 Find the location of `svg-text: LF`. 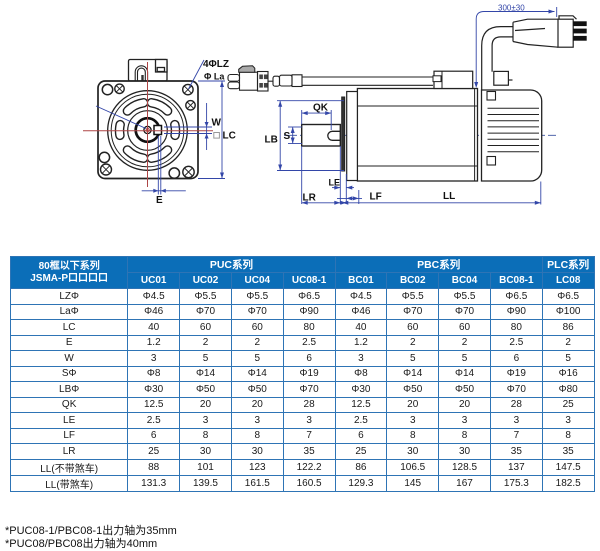

svg-text: LF is located at coordinates (376, 197).